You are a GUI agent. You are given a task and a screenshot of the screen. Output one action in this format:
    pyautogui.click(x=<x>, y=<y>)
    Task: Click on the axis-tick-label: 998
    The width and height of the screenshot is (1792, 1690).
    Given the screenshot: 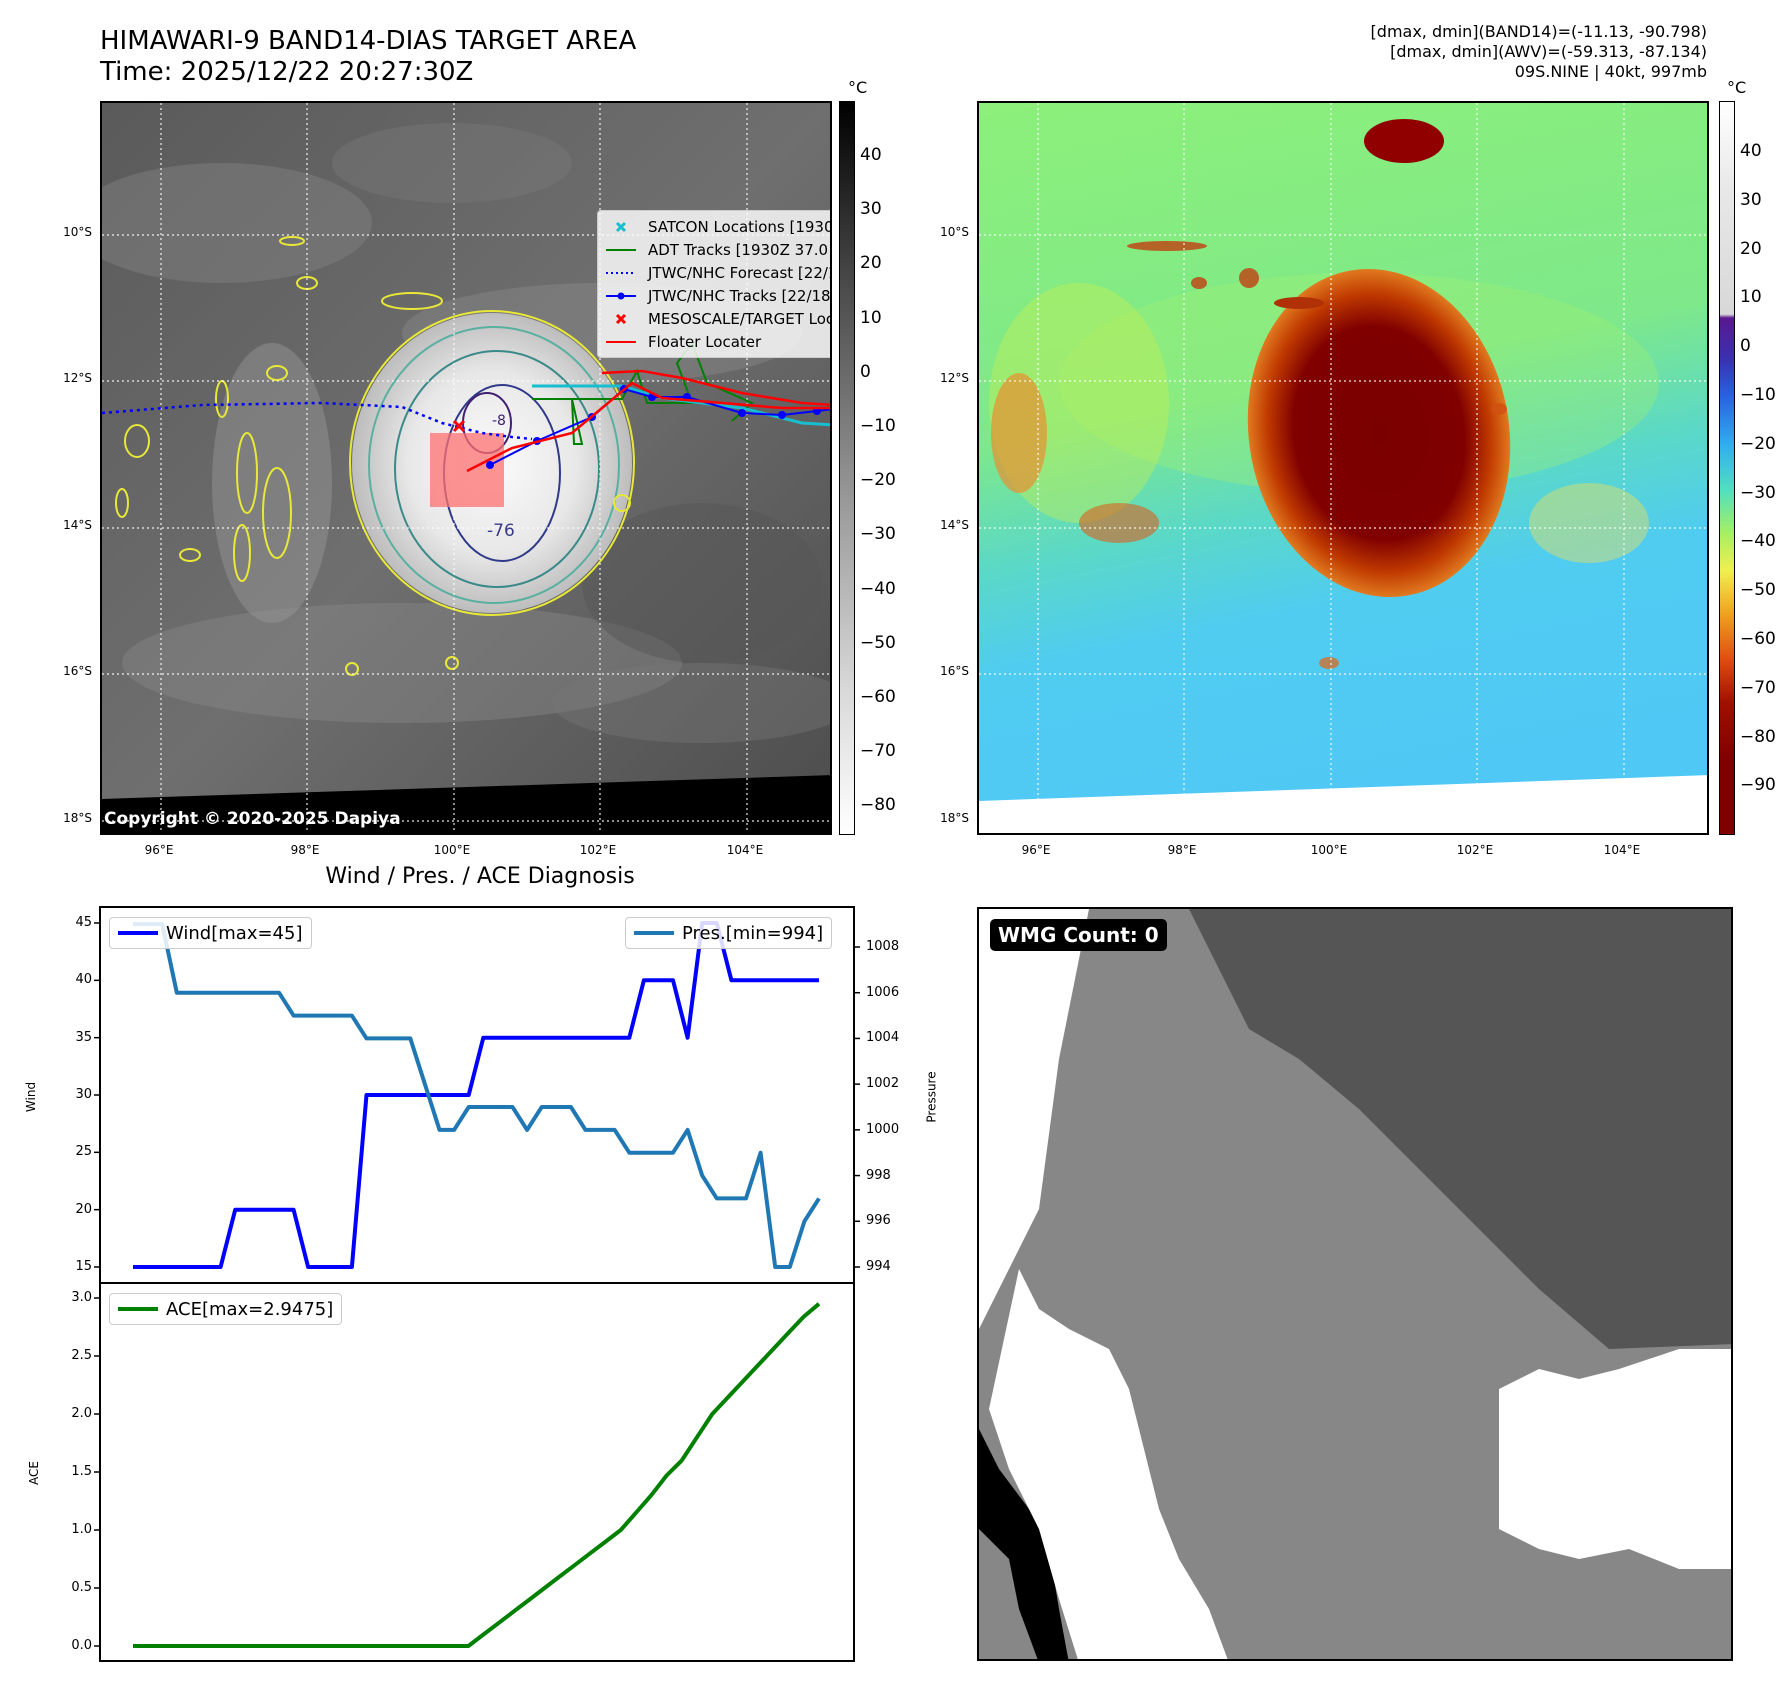 What is the action you would take?
    pyautogui.click(x=878, y=1175)
    